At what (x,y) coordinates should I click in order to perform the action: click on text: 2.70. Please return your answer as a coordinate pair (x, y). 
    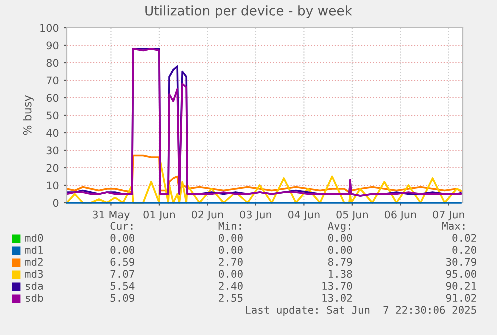
    Looking at the image, I should click on (231, 262).